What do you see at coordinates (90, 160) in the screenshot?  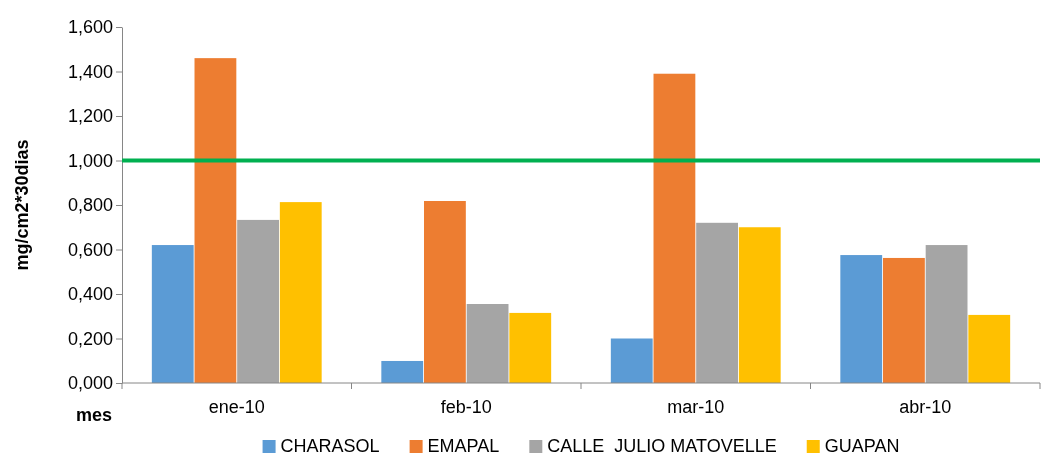 I see `y-tick-label: 1,000` at bounding box center [90, 160].